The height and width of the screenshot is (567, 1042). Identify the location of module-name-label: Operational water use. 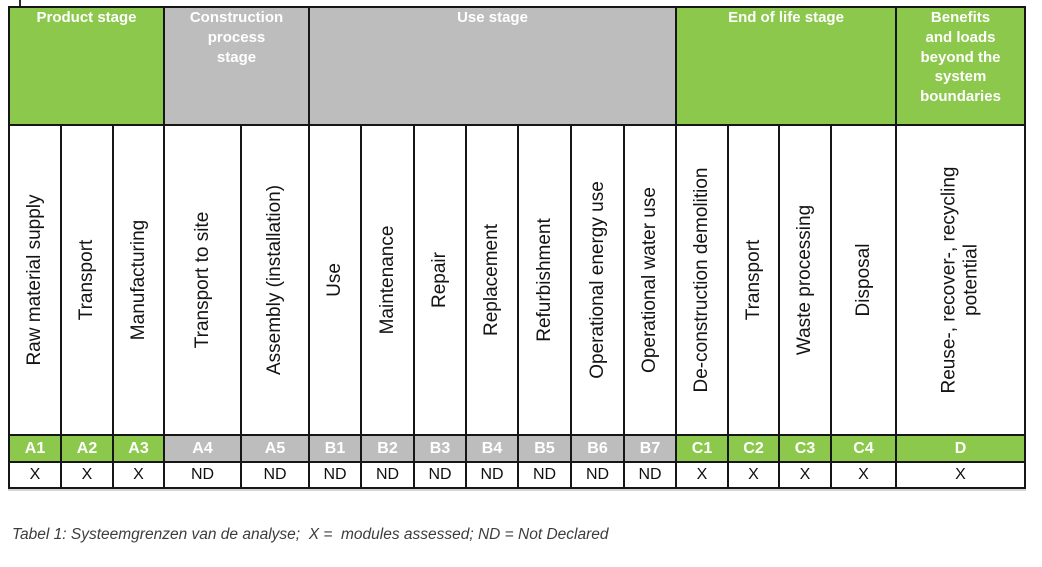
(649, 280).